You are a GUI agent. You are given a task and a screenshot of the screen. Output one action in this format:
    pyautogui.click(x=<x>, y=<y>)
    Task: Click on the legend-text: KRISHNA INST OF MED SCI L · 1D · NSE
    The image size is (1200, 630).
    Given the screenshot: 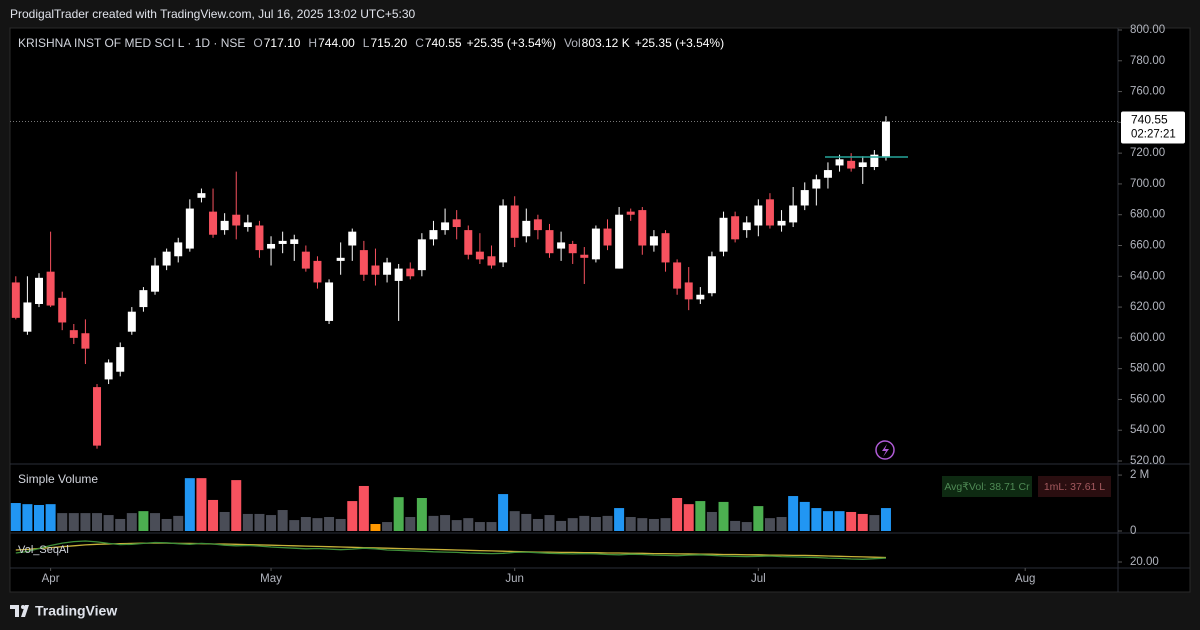 What is the action you would take?
    pyautogui.click(x=131, y=43)
    